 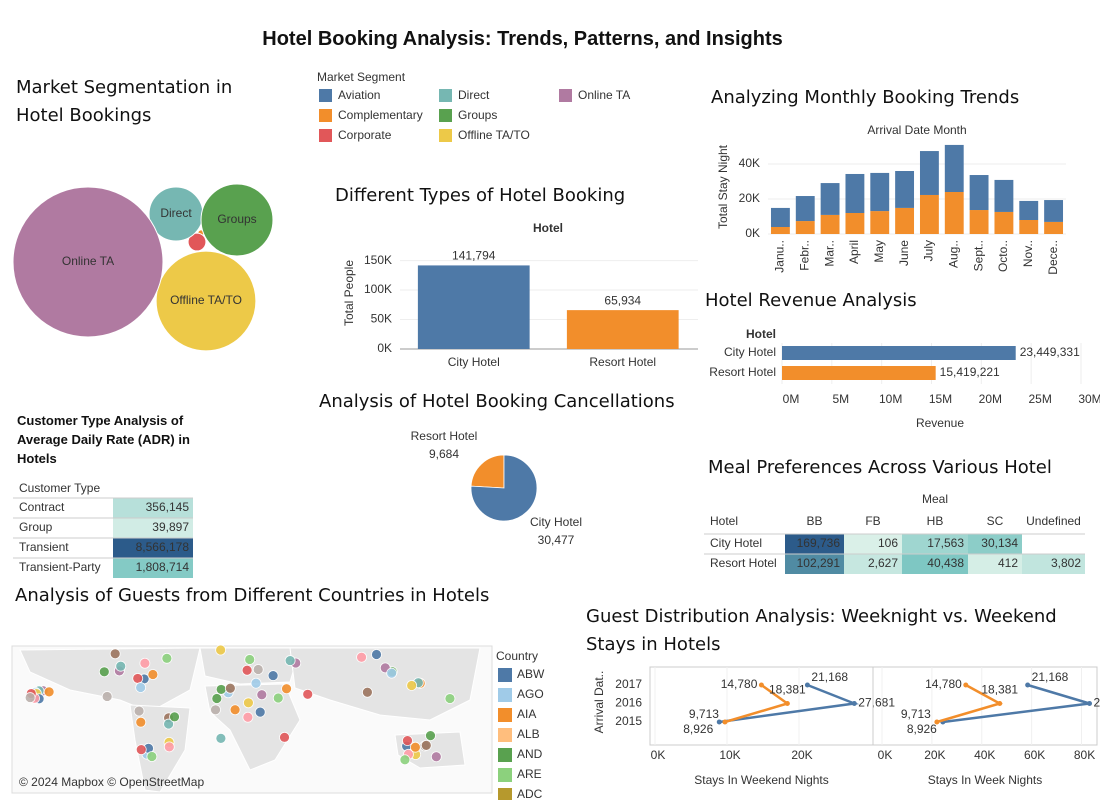 I want to click on value-label: 8,926, so click(x=698, y=729).